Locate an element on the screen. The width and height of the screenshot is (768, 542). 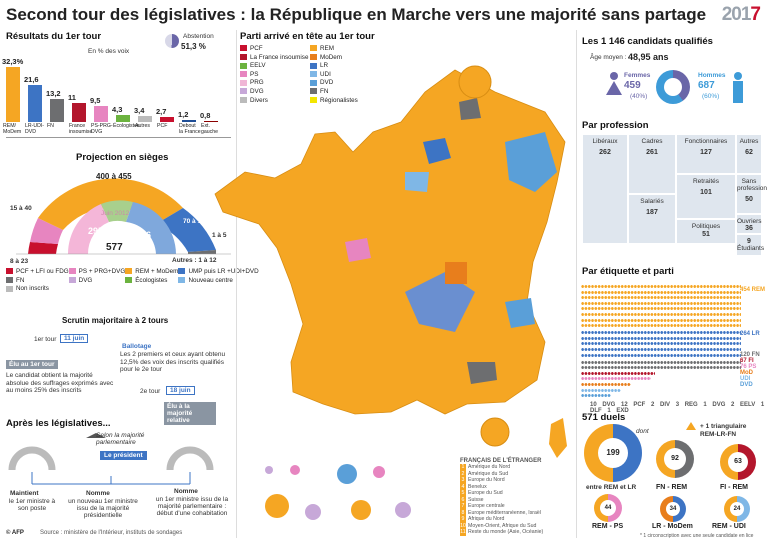
rem-seat-label: 400 à 455 is located at coordinates (114, 176).